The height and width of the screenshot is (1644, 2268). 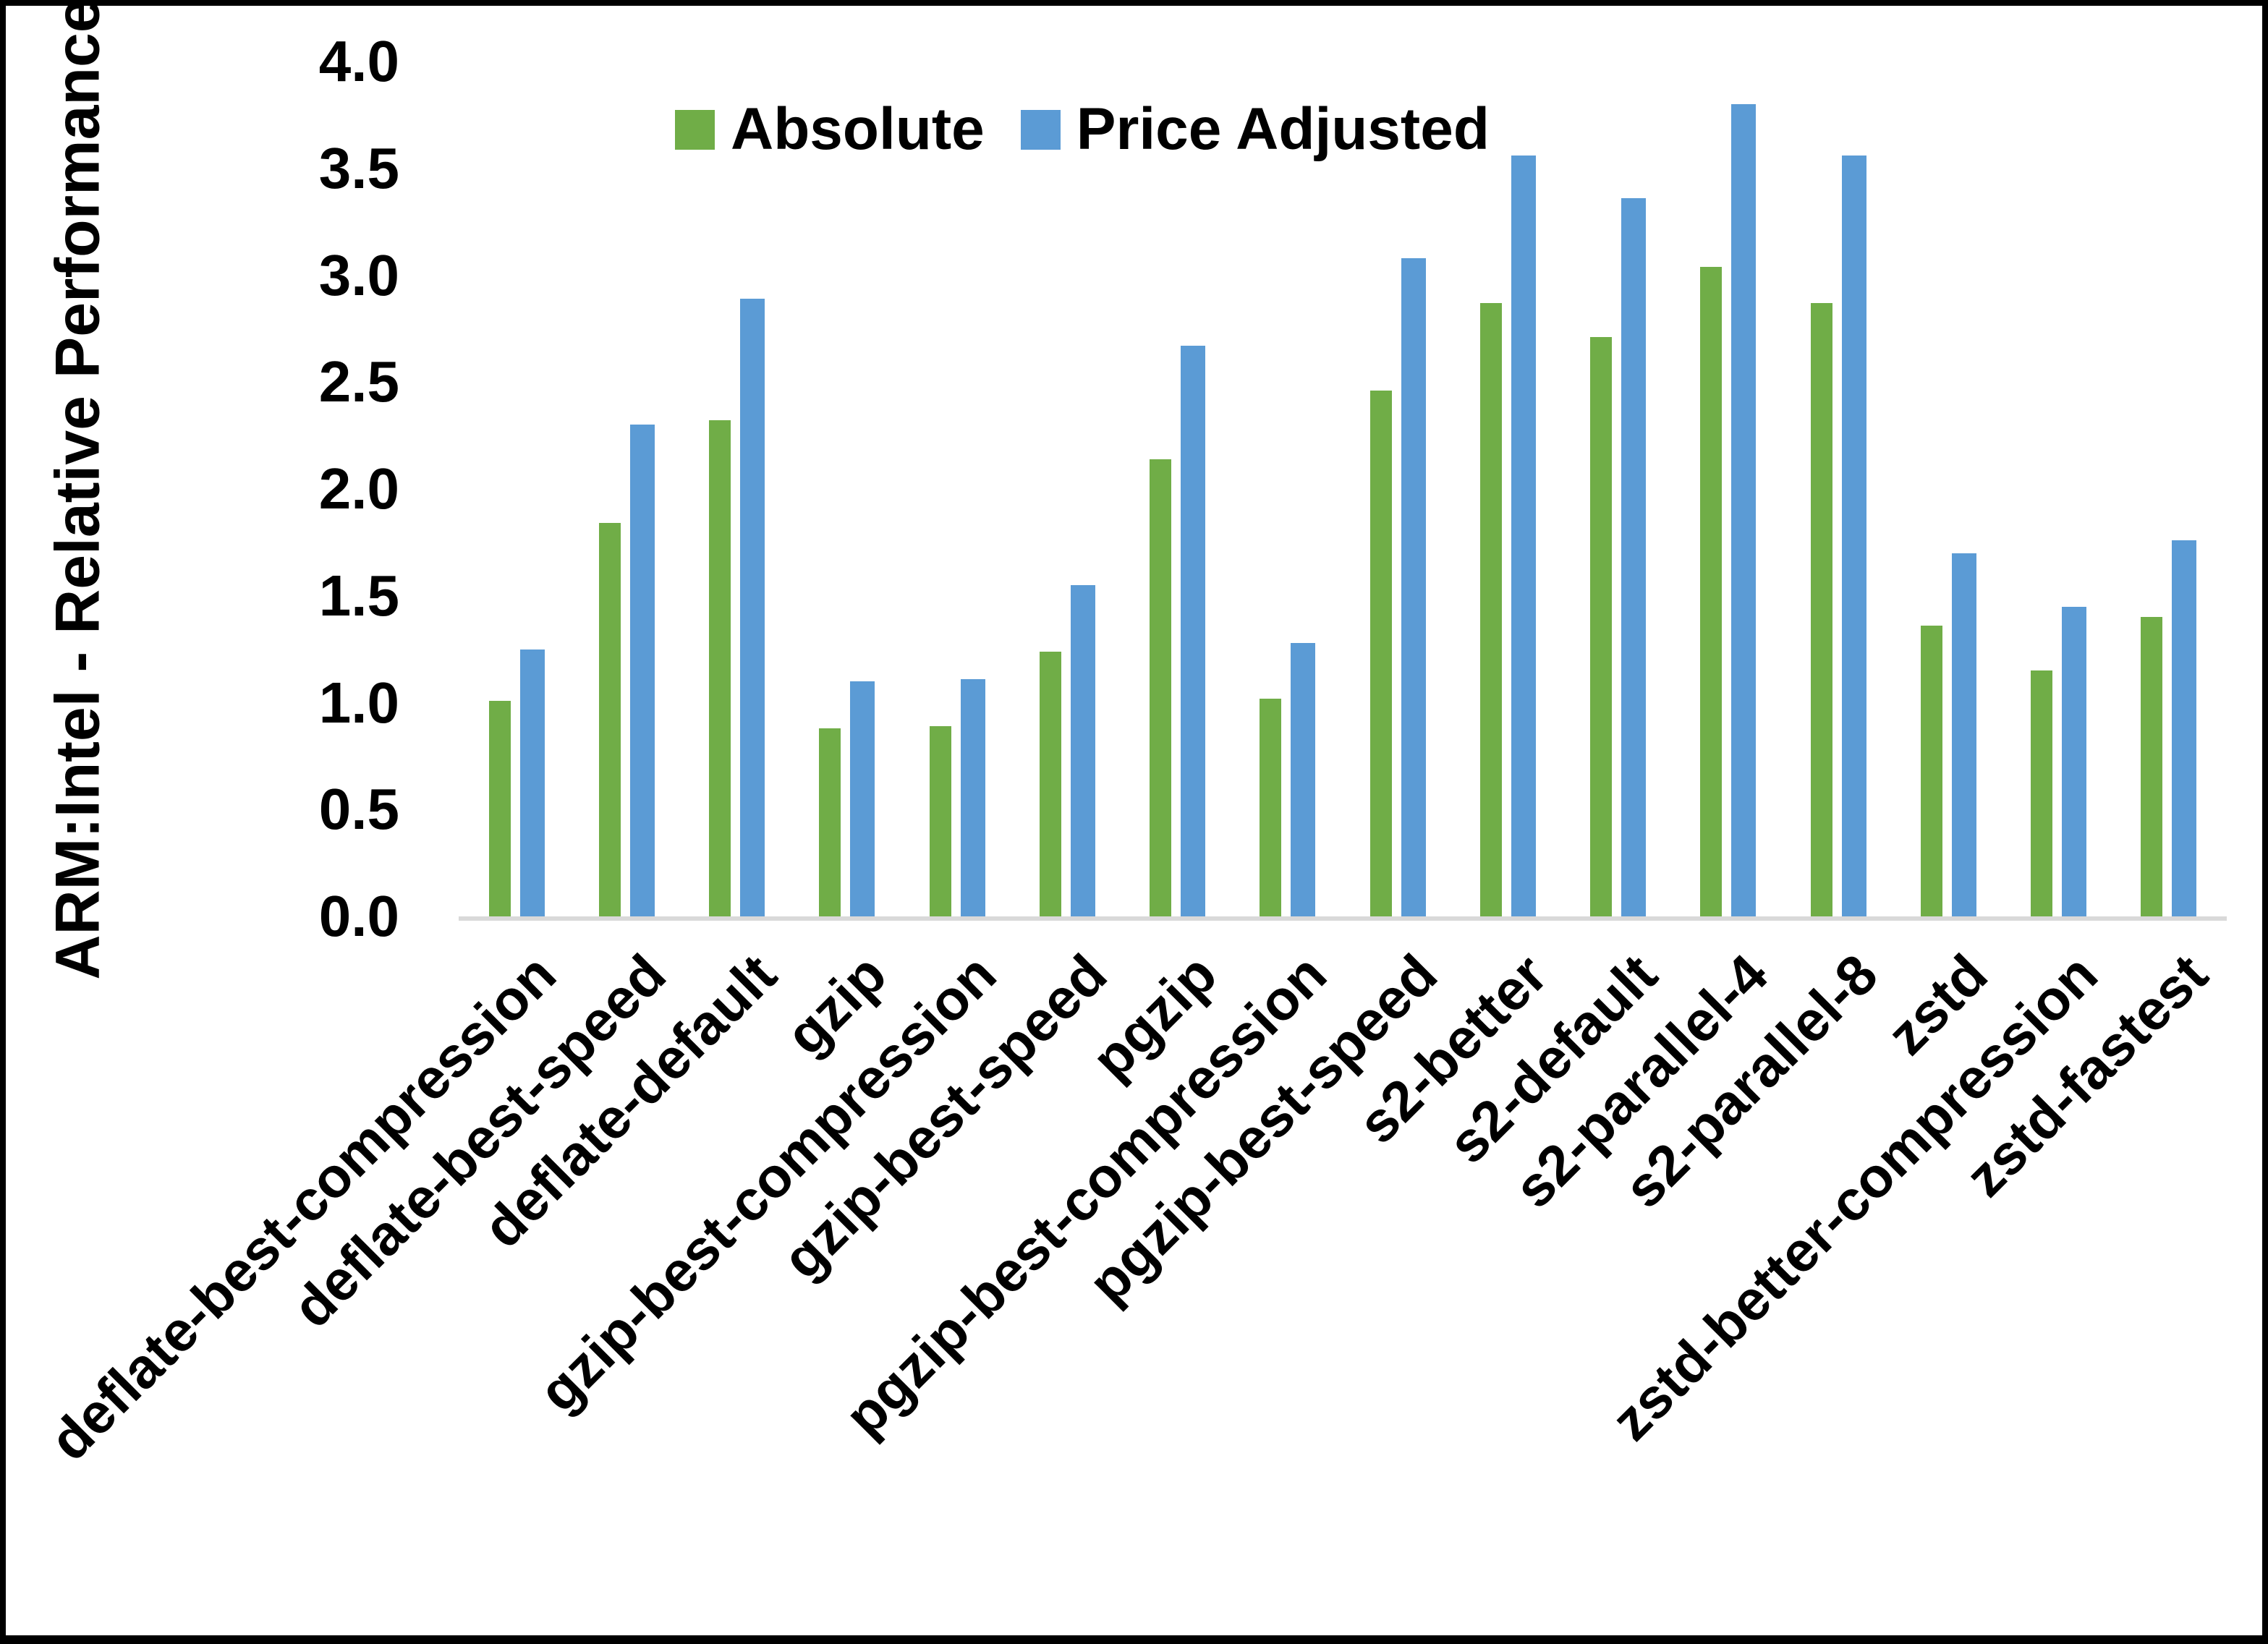 I want to click on legend-label-absolute: Absolute, so click(x=858, y=129).